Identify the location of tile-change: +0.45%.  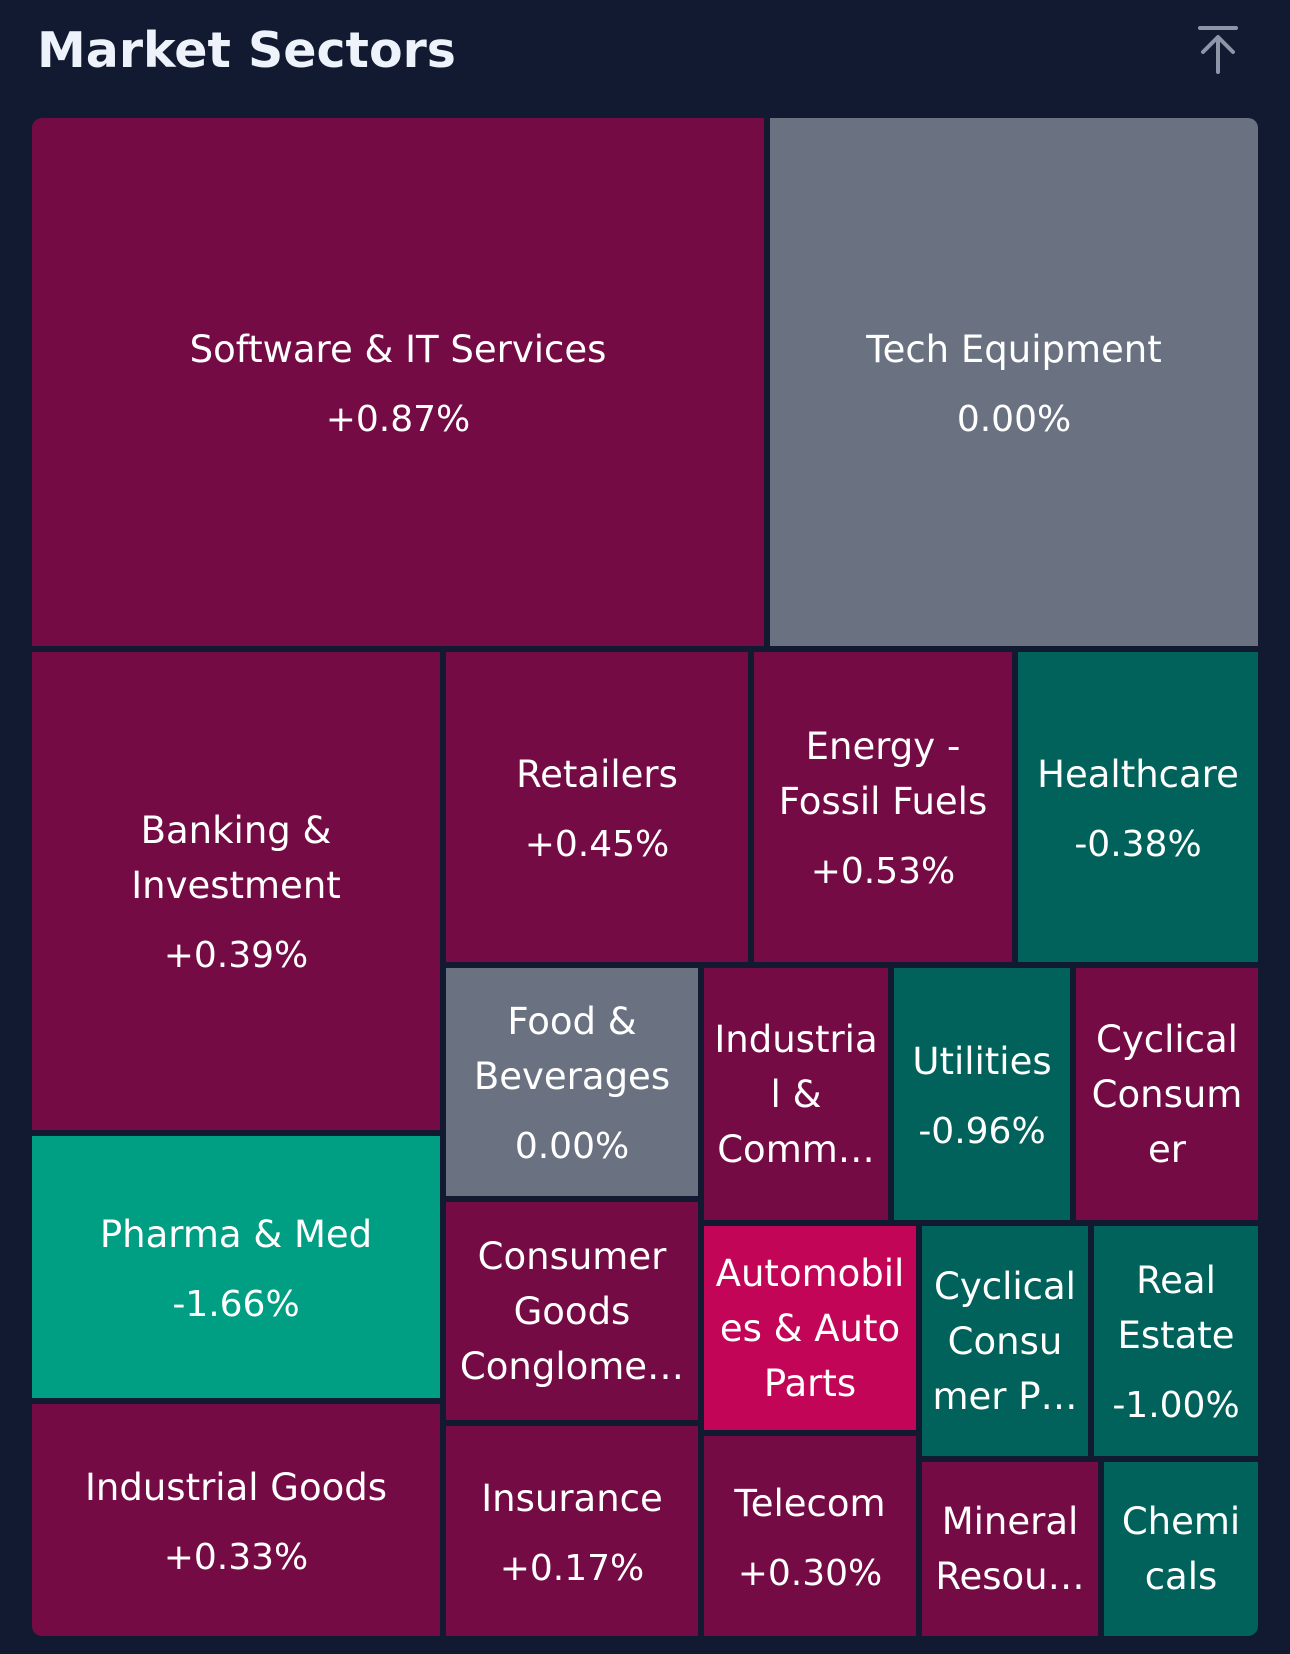
(597, 844).